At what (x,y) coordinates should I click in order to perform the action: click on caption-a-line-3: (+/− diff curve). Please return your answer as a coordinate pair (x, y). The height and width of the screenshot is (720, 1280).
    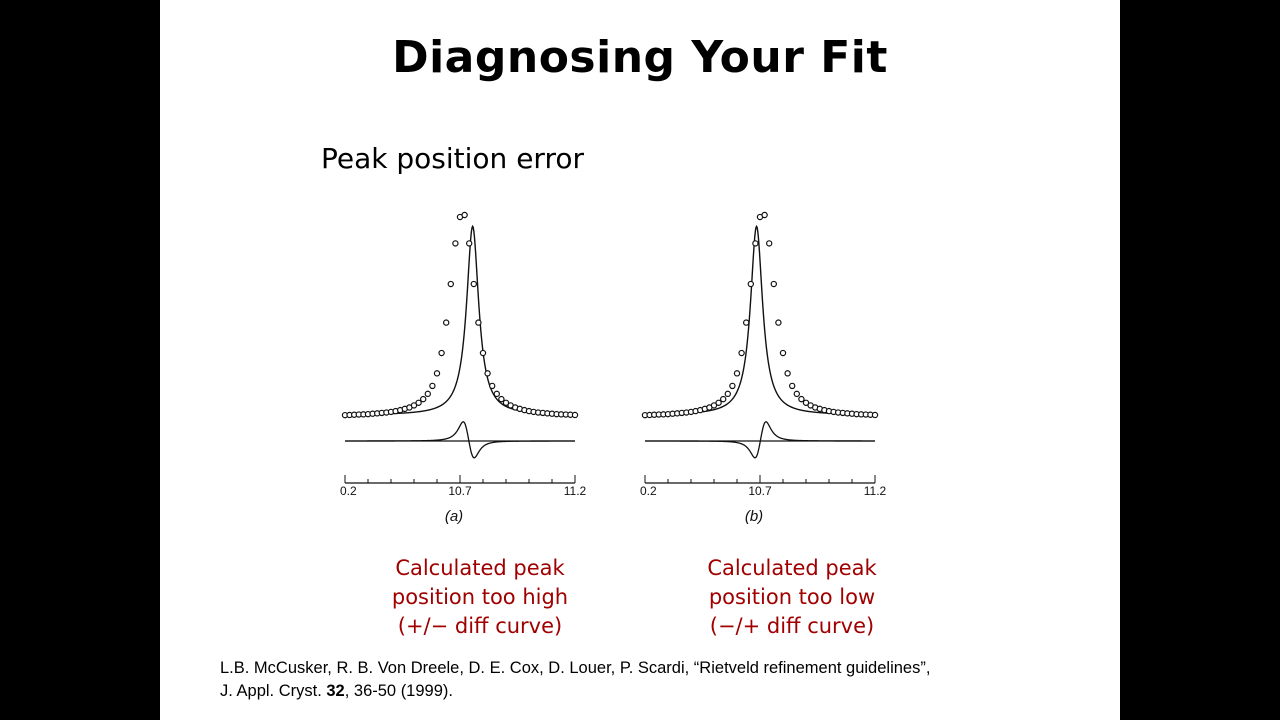
    Looking at the image, I should click on (480, 626).